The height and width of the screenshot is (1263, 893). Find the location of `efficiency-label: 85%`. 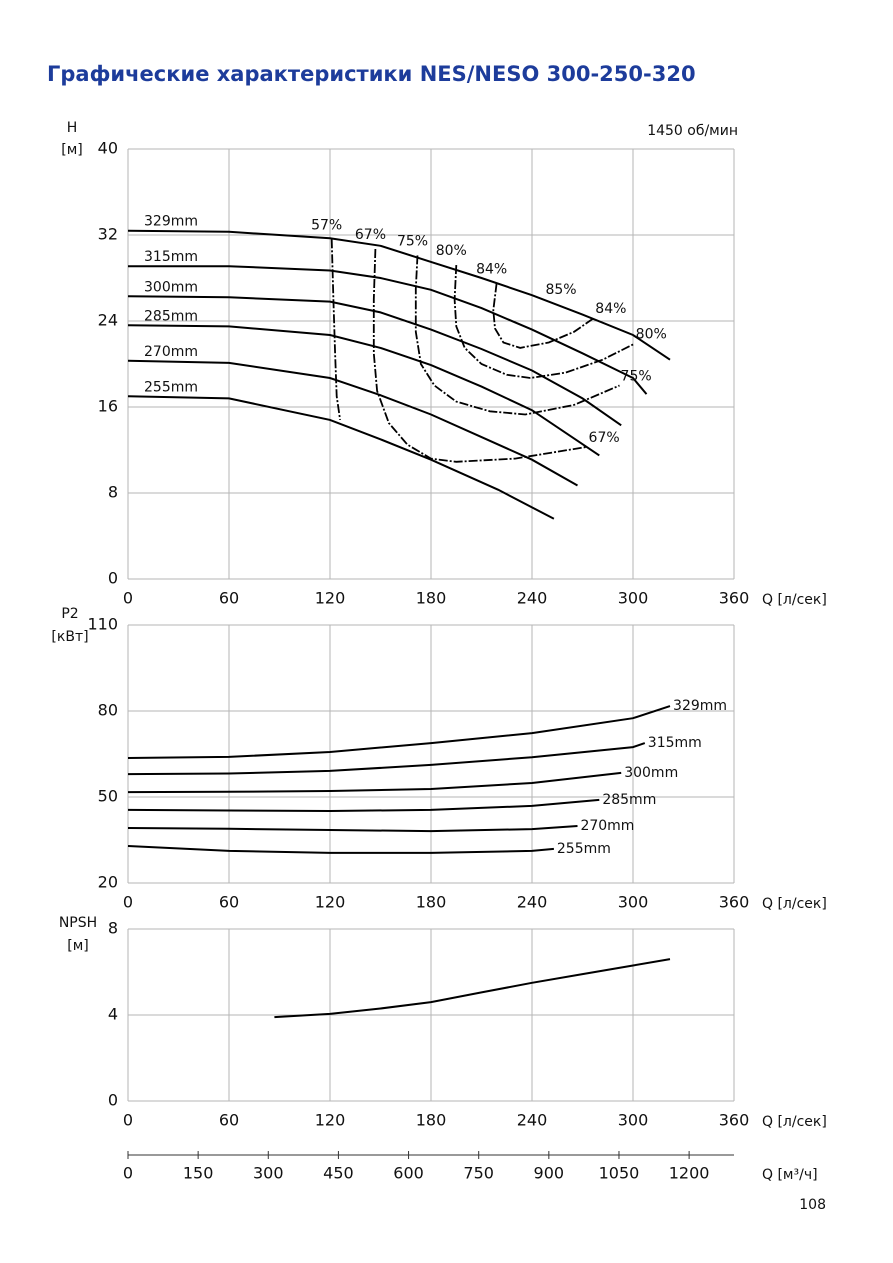

efficiency-label: 85% is located at coordinates (560, 290).